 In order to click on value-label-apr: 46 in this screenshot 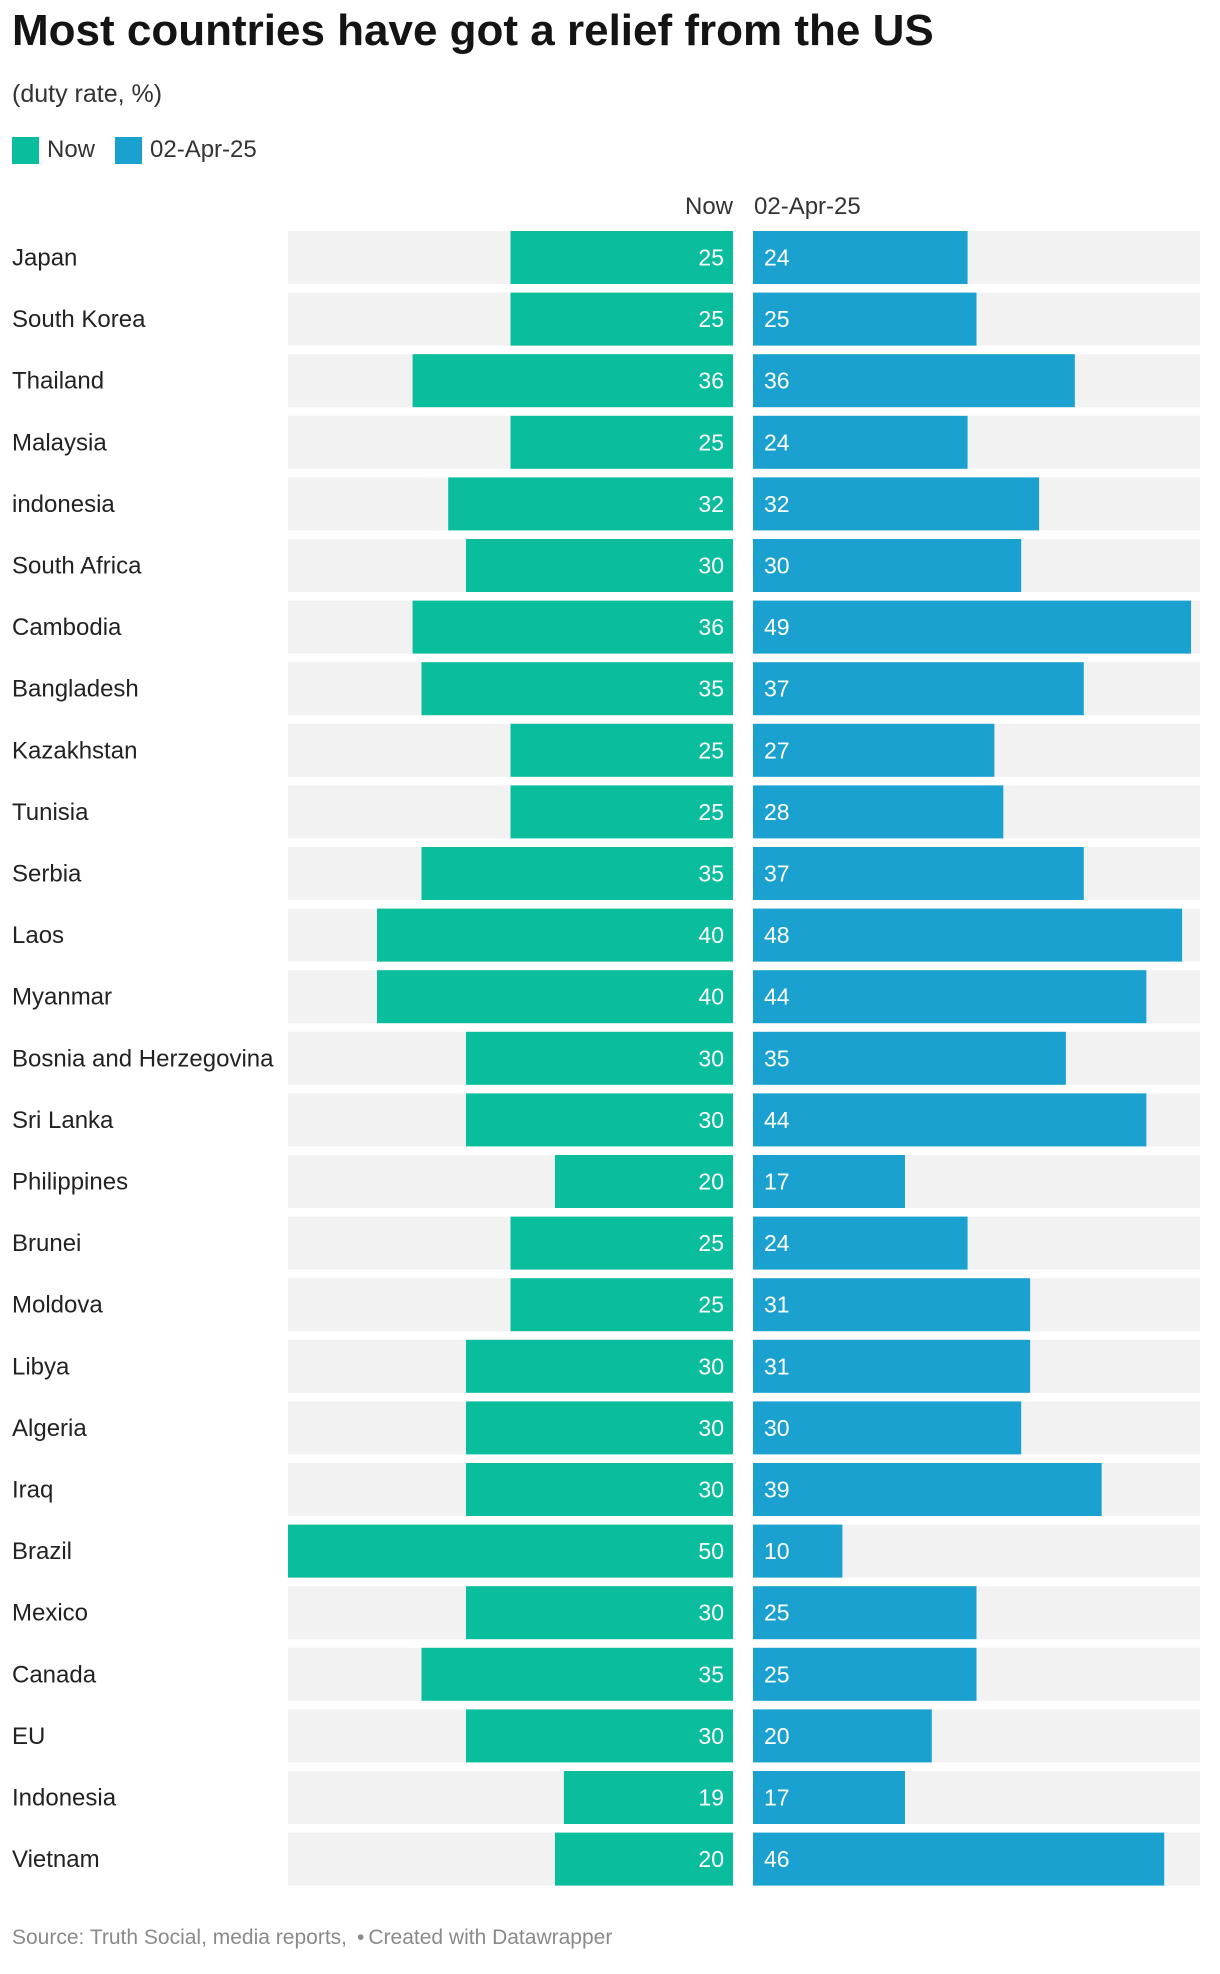, I will do `click(777, 1859)`.